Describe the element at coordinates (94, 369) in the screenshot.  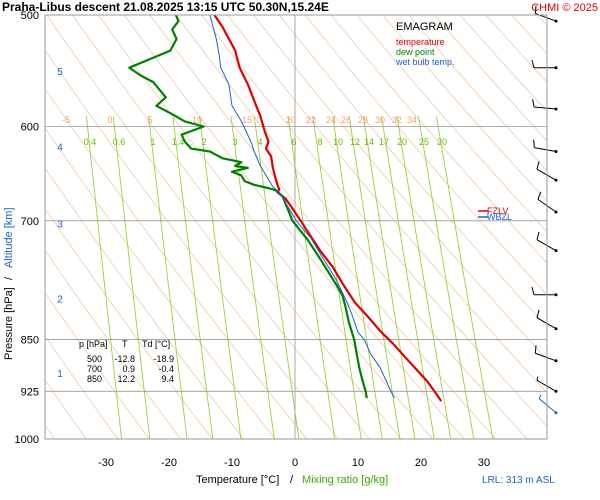
I see `table-cell: 700` at that location.